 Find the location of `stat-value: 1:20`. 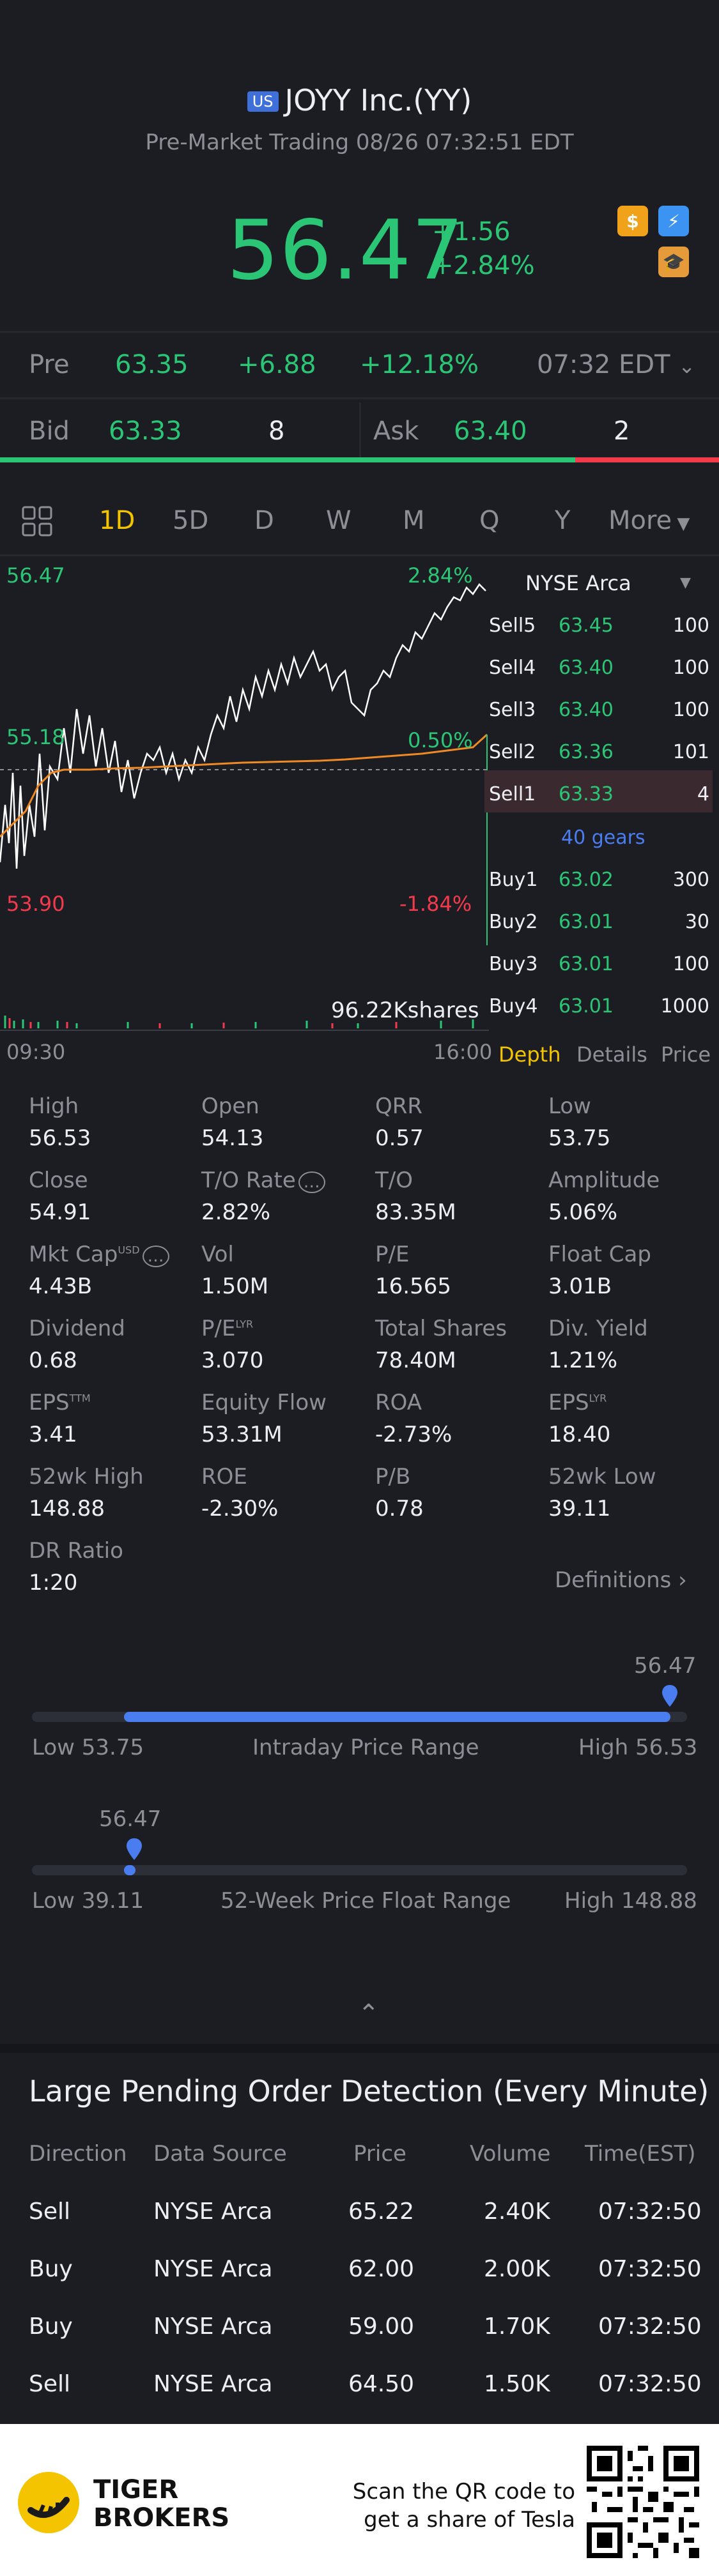

stat-value: 1:20 is located at coordinates (53, 1583).